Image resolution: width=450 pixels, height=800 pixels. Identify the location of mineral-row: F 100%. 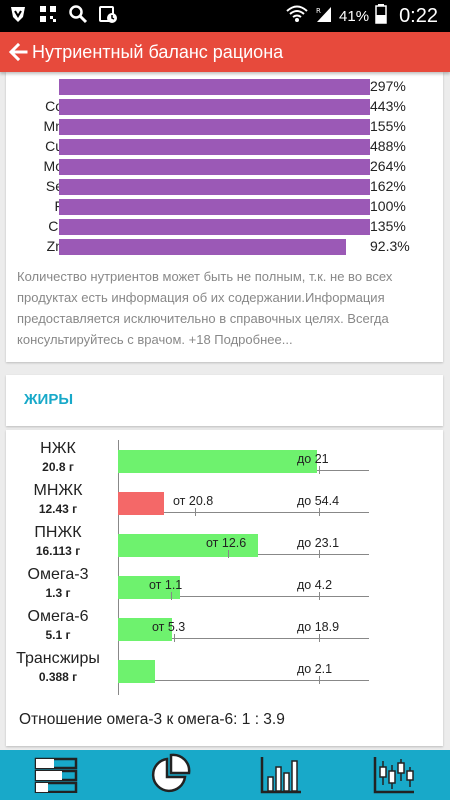
(224, 207).